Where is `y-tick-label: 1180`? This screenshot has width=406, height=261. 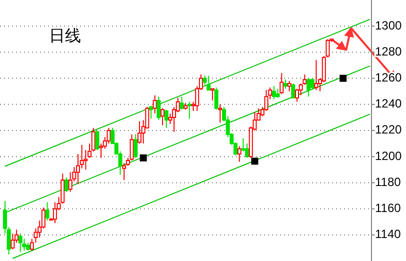 y-tick-label: 1180 is located at coordinates (388, 181).